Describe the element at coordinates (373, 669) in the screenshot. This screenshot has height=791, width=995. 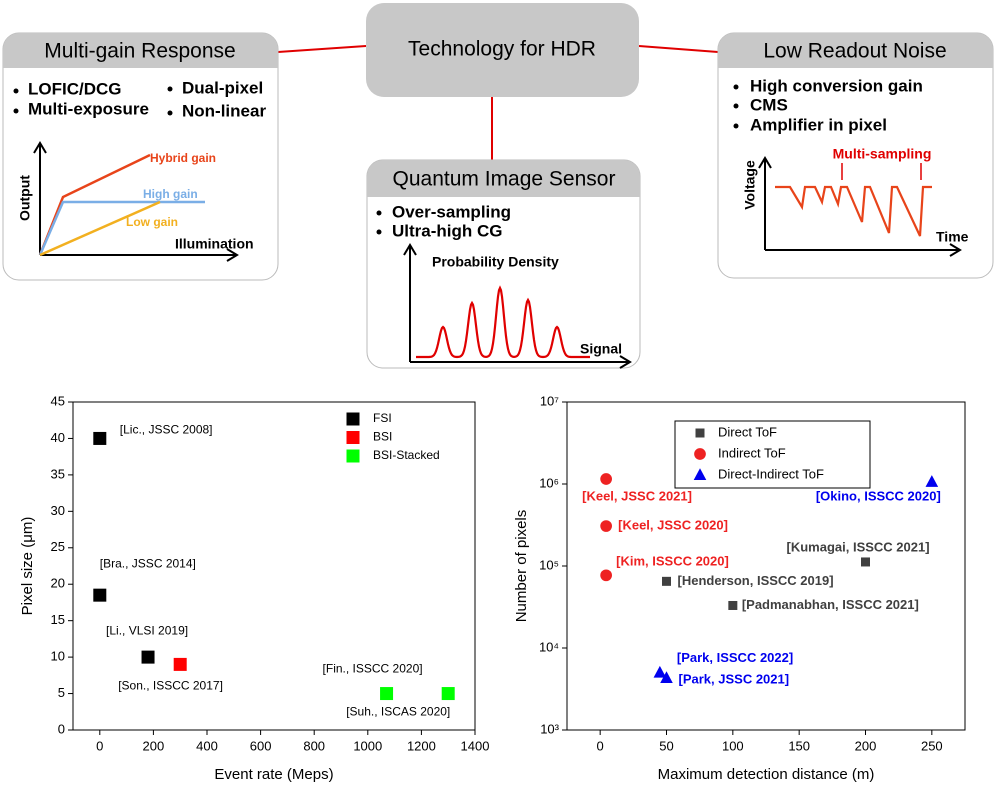
I see `point-label: [Fin., ISSCC 2020]` at that location.